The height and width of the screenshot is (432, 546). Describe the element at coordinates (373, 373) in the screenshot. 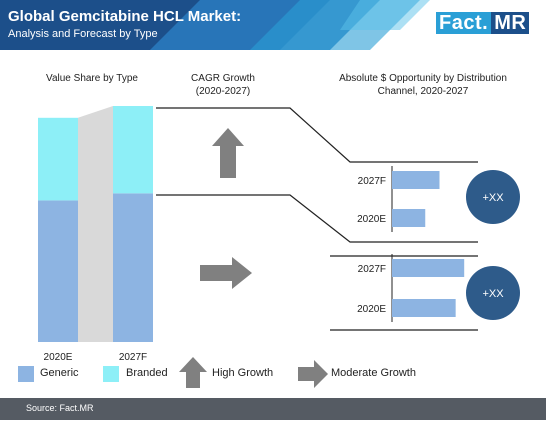

I see `legend-label-moderate-growth: Moderate Growth` at that location.